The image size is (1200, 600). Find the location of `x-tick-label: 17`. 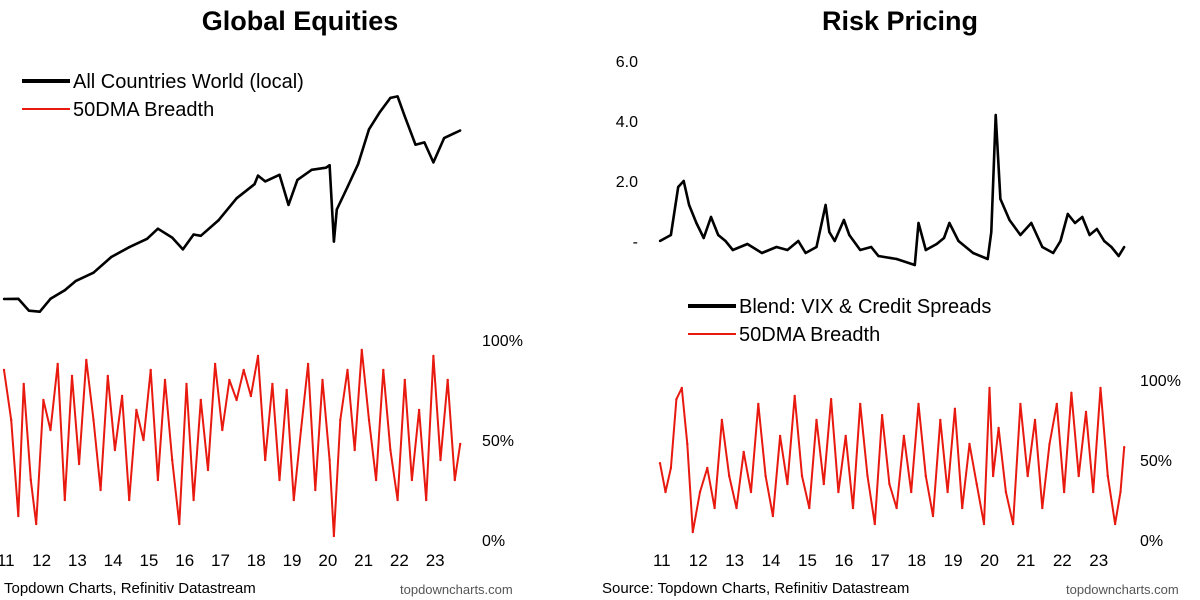

x-tick-label: 17 is located at coordinates (880, 560).